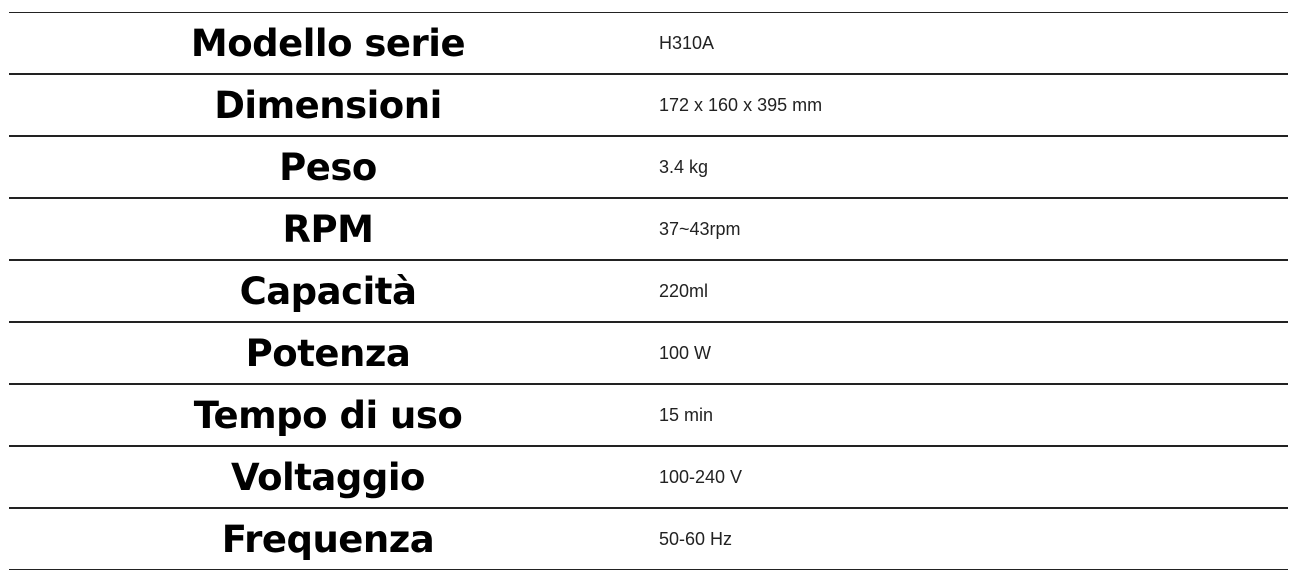 The height and width of the screenshot is (580, 1296). I want to click on spec-value: 37~43rpm, so click(700, 228).